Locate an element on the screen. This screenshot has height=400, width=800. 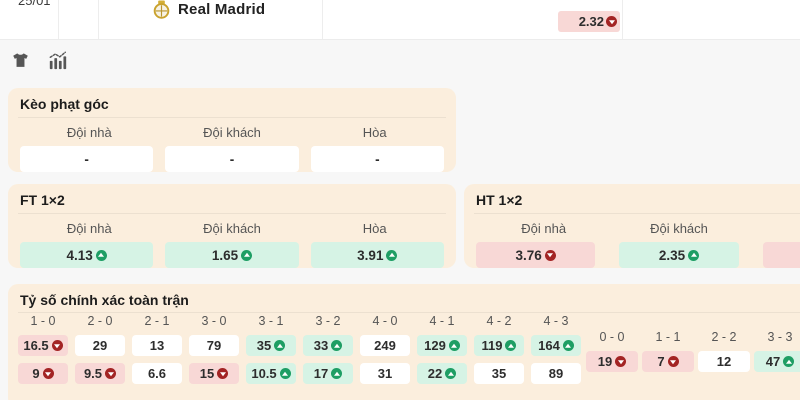
odds-value: 2.35 is located at coordinates (672, 255).